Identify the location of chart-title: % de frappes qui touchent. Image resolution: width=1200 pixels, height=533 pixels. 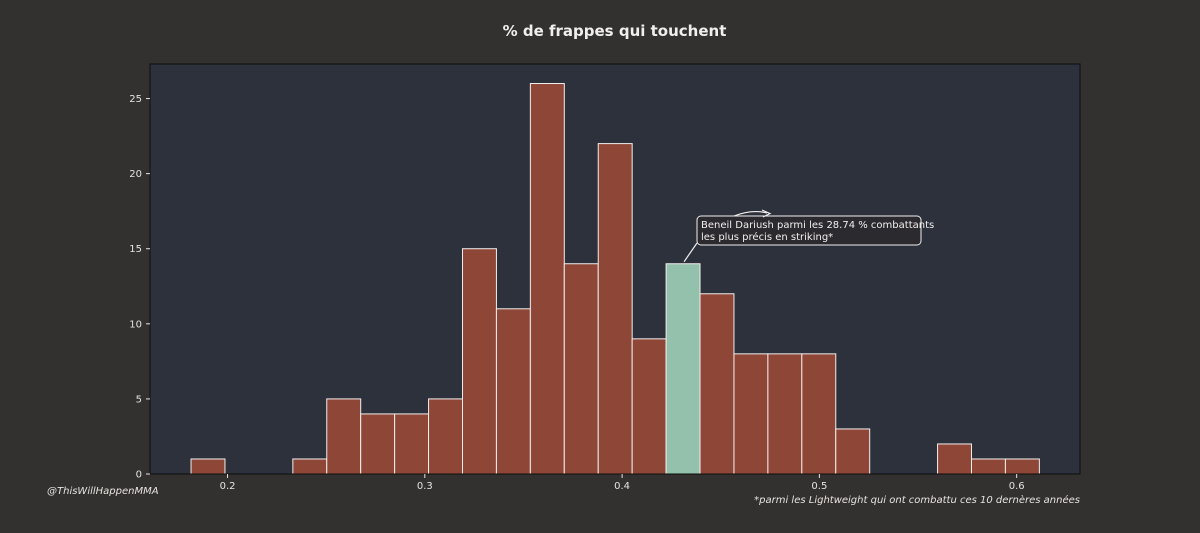
(614, 31).